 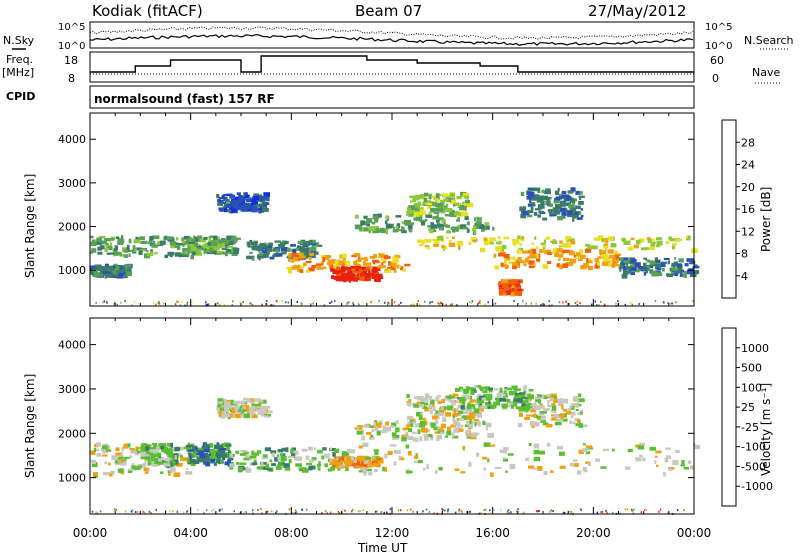 I want to click on freq-label: Freq., so click(x=19, y=59).